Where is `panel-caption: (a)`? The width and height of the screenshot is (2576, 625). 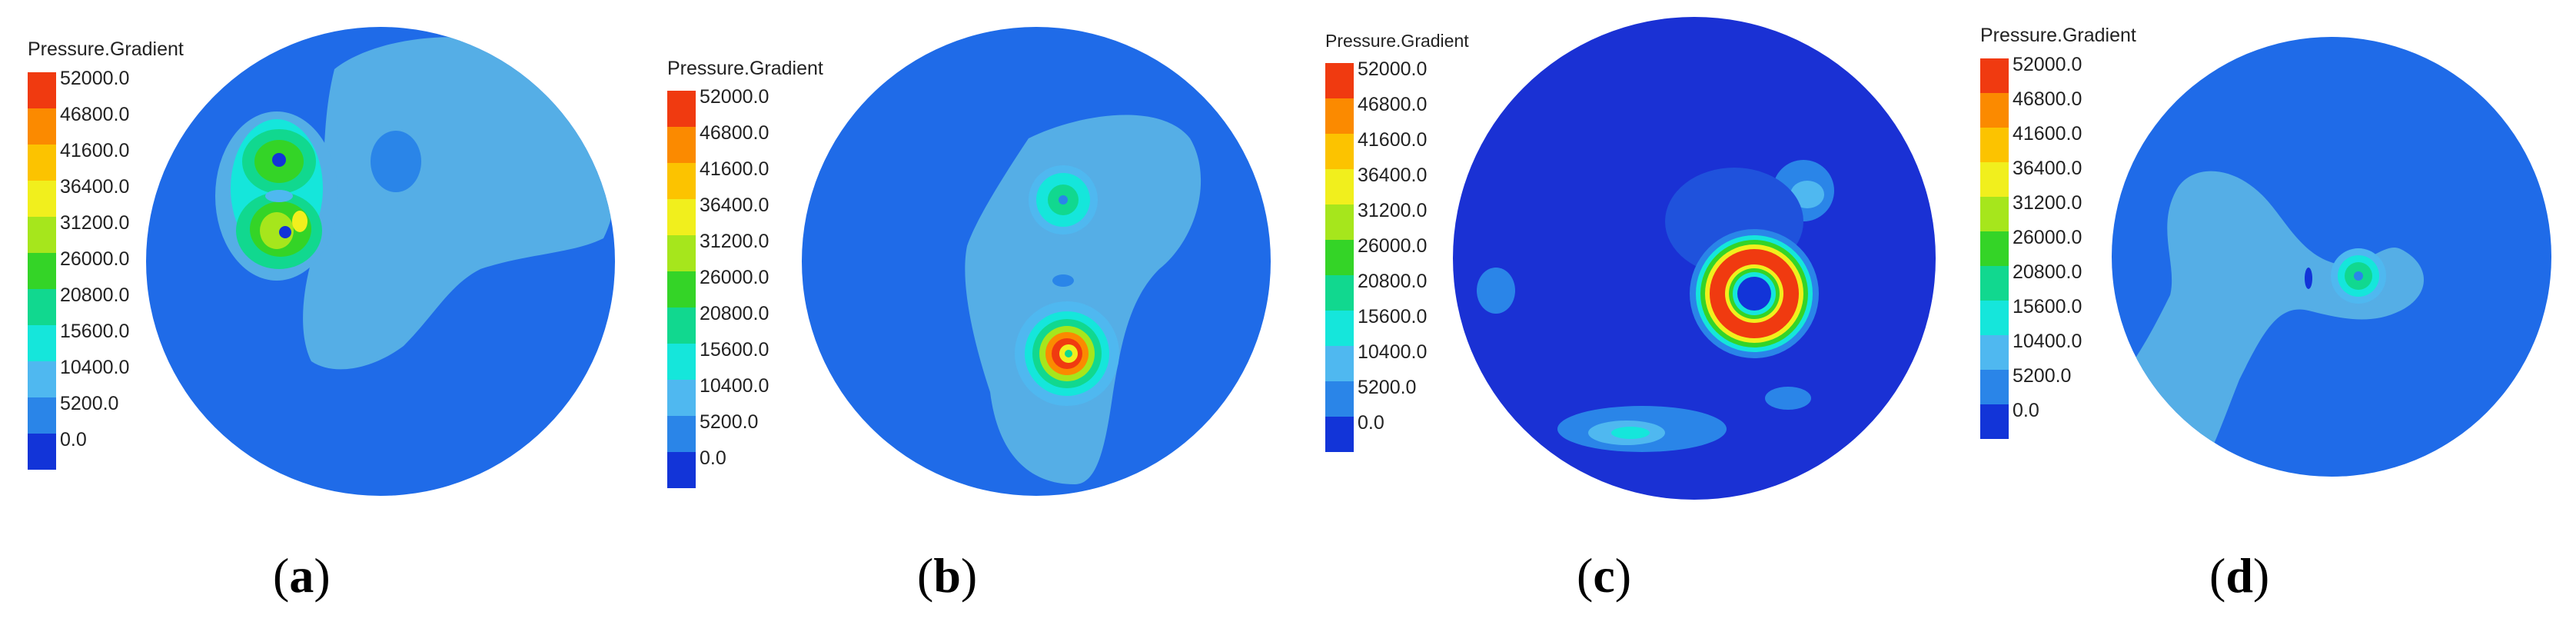 panel-caption: (a) is located at coordinates (302, 575).